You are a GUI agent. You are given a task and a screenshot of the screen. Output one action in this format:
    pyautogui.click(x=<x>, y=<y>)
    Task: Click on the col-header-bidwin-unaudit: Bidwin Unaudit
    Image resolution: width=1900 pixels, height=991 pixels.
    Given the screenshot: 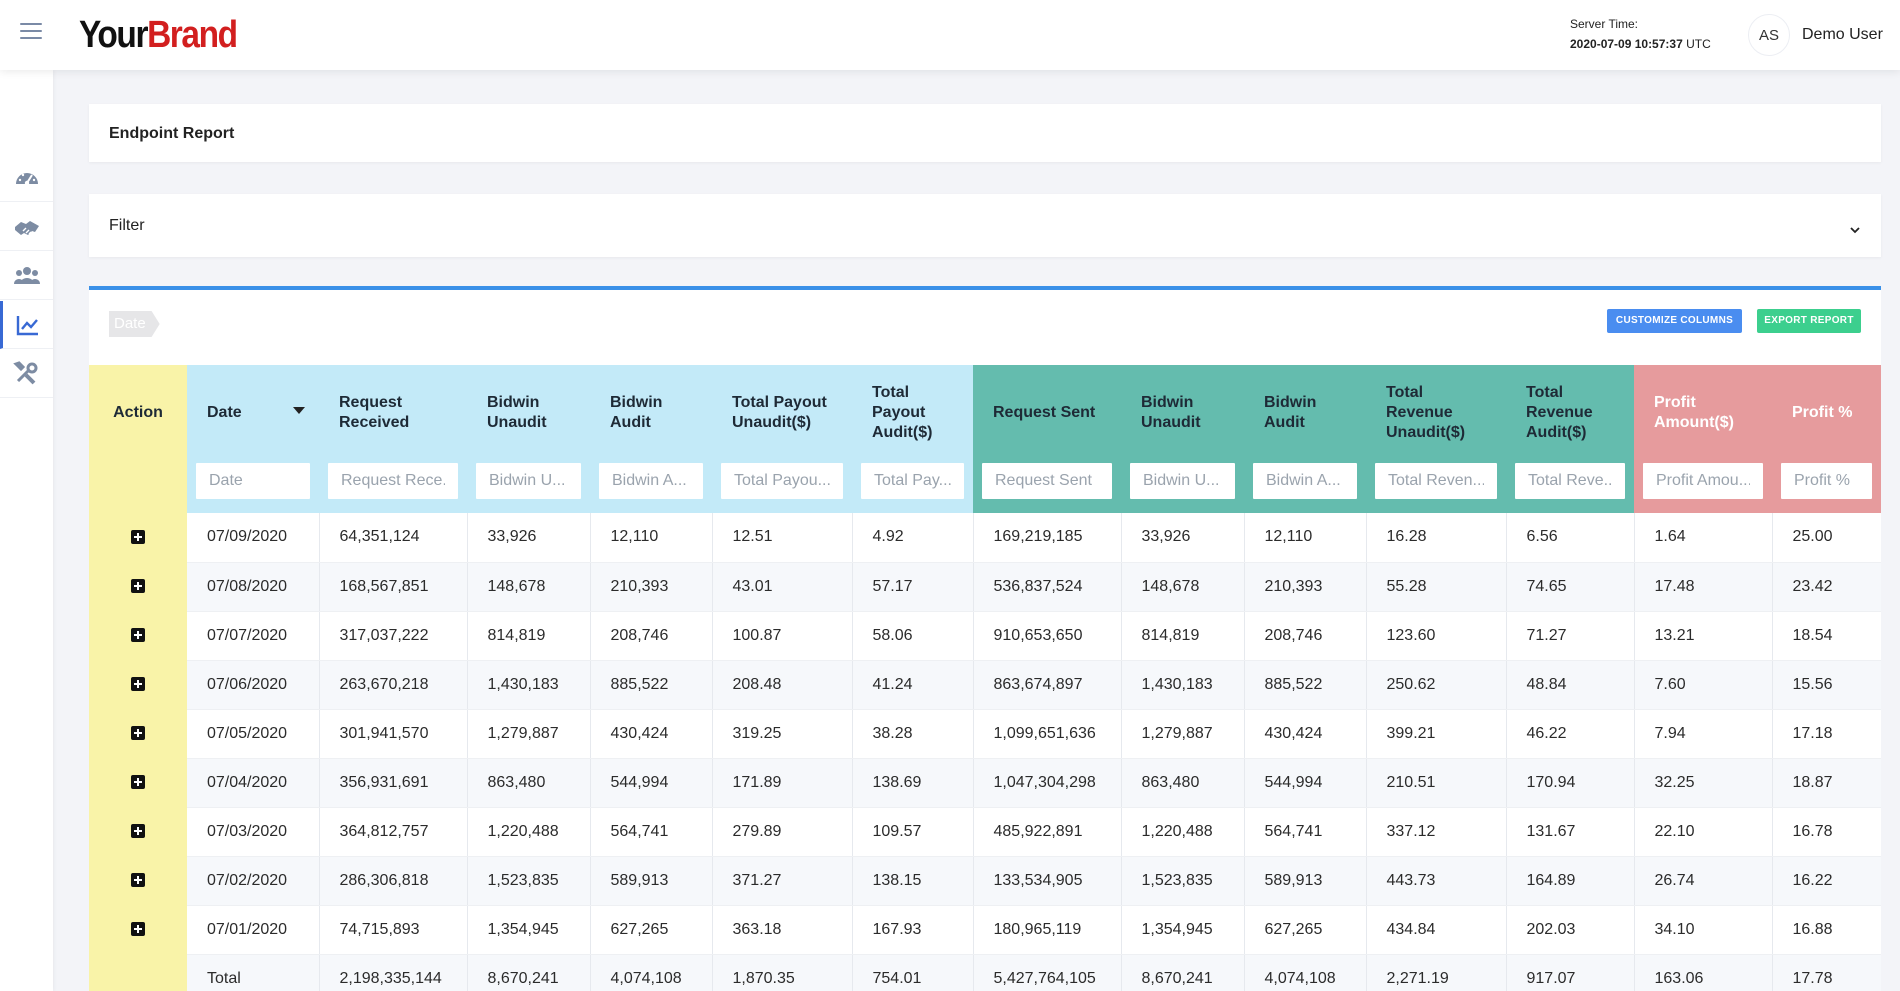 What is the action you would take?
    pyautogui.click(x=528, y=413)
    